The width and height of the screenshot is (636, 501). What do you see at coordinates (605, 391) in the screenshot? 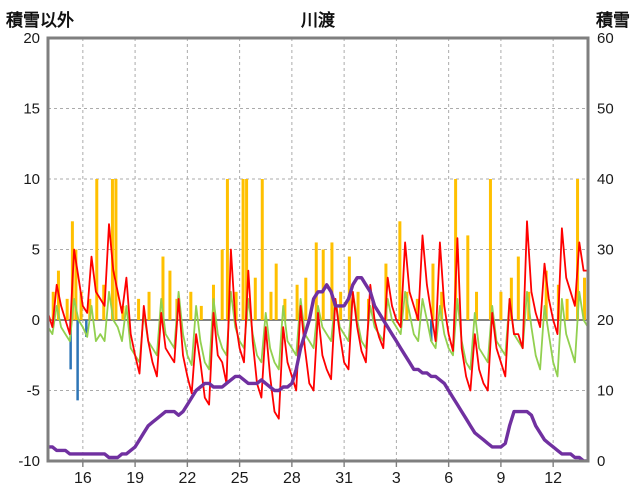
I see `right-axis-tick-label: 10` at bounding box center [605, 391].